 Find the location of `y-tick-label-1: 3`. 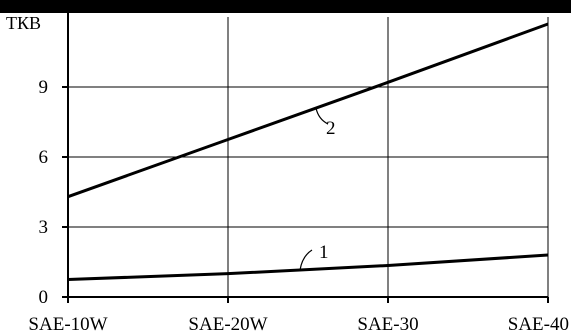

y-tick-label-1: 3 is located at coordinates (44, 227).